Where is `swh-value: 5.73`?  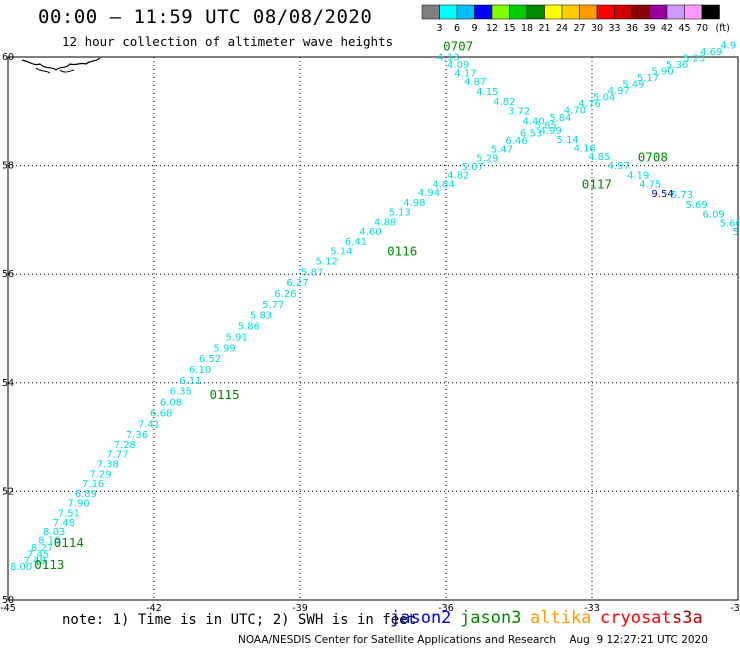 swh-value: 5.73 is located at coordinates (682, 195).